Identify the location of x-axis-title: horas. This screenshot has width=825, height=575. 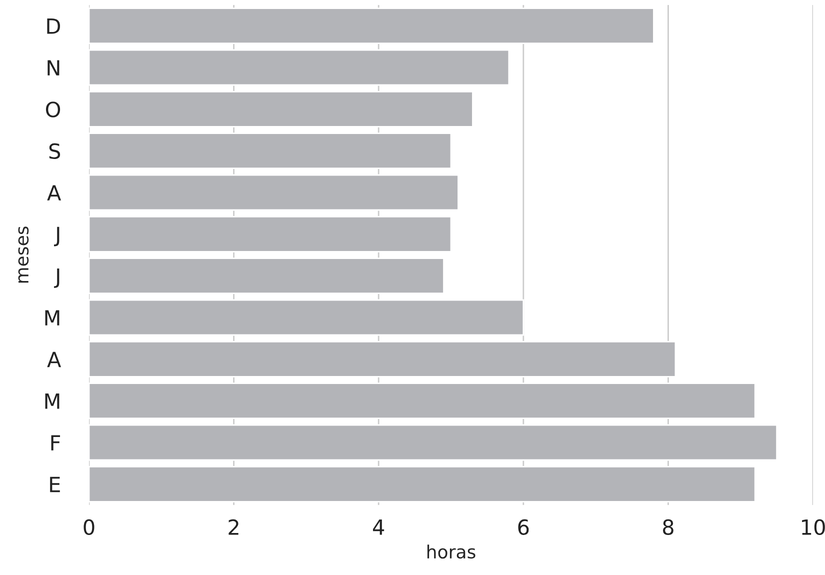
(451, 551).